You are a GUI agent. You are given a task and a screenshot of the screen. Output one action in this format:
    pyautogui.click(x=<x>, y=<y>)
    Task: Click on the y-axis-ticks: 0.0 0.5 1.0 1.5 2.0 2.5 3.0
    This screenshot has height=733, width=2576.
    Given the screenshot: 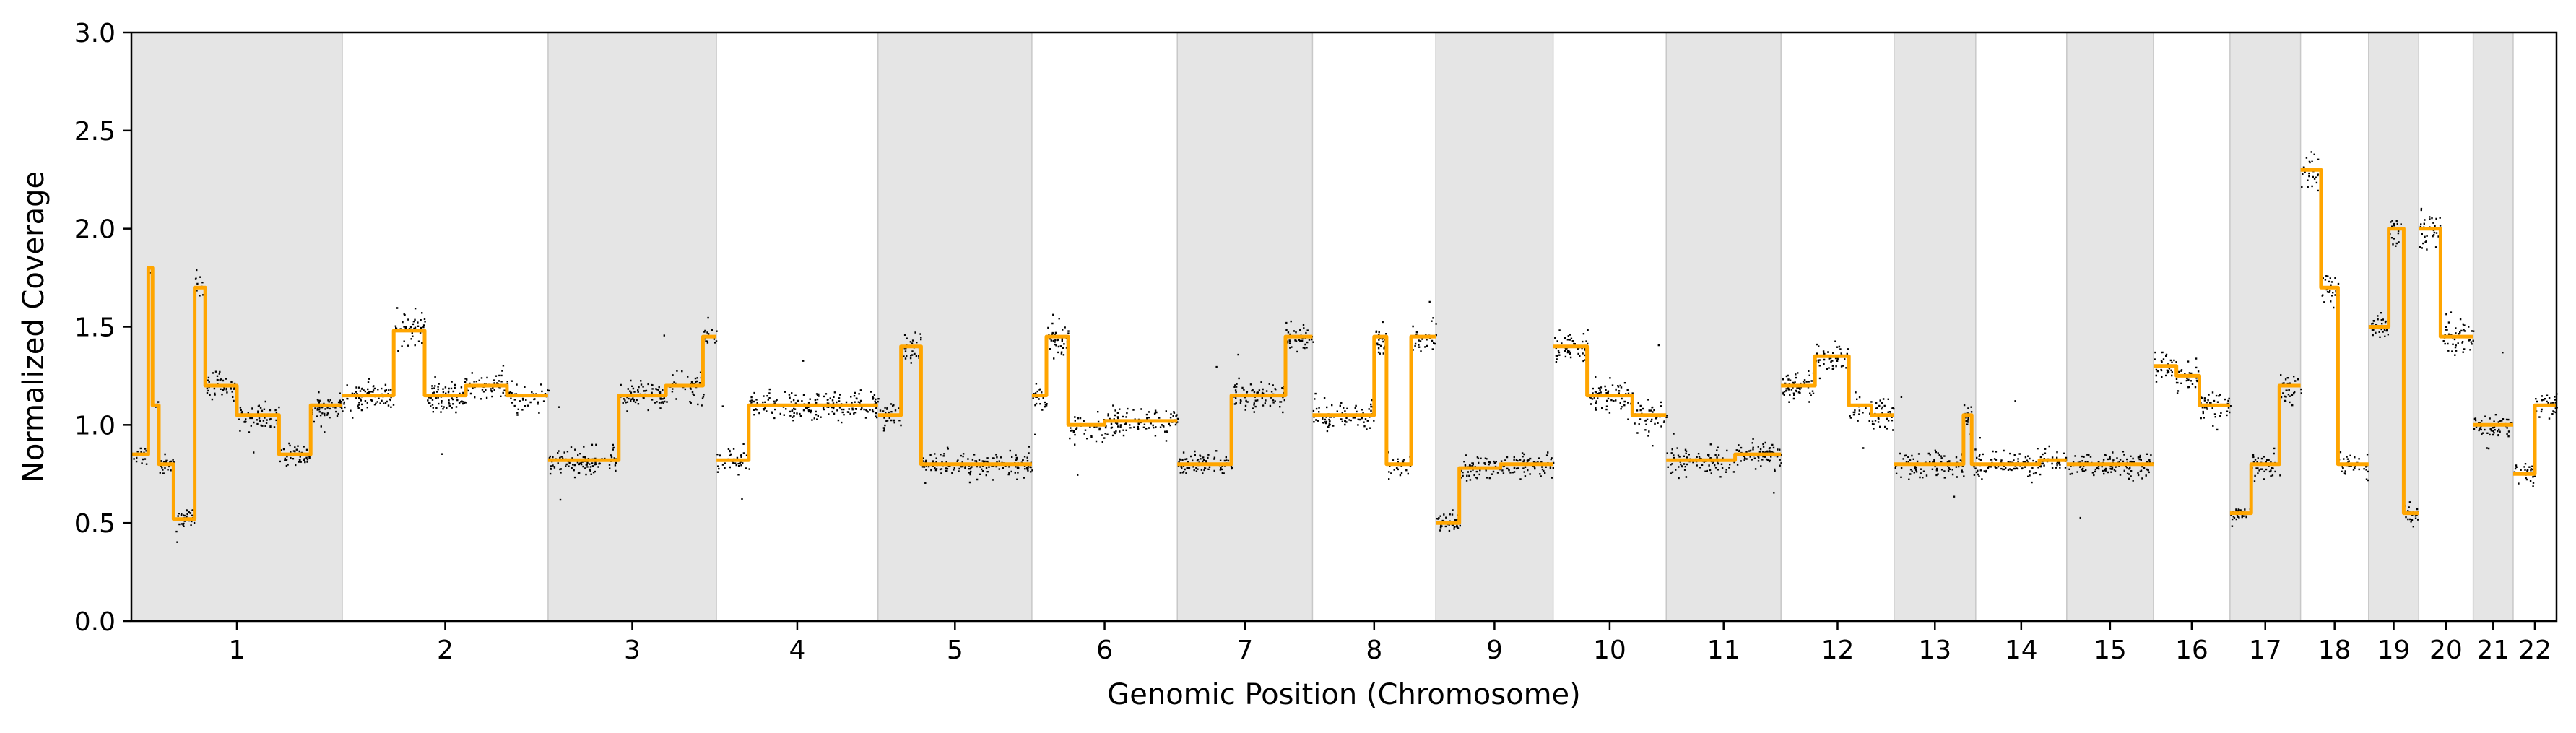 What is the action you would take?
    pyautogui.click(x=102, y=328)
    